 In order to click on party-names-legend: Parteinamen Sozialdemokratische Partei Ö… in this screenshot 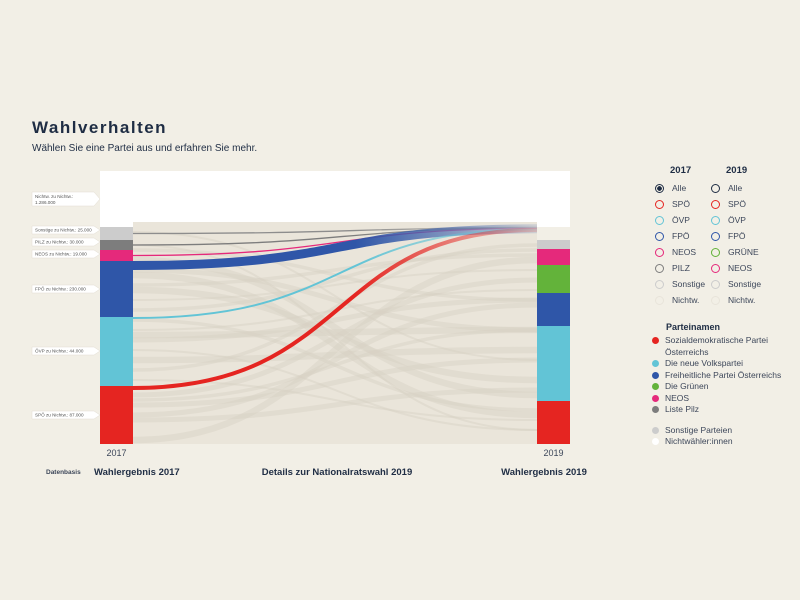, I will do `click(724, 385)`.